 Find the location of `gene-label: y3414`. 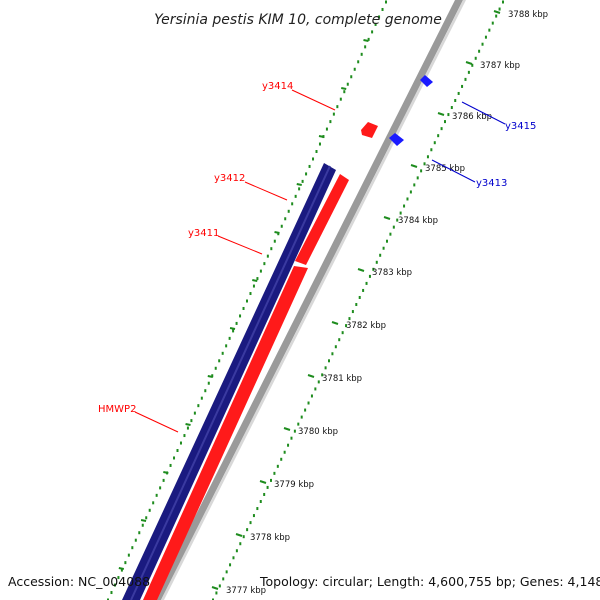

gene-label: y3414 is located at coordinates (277, 86).